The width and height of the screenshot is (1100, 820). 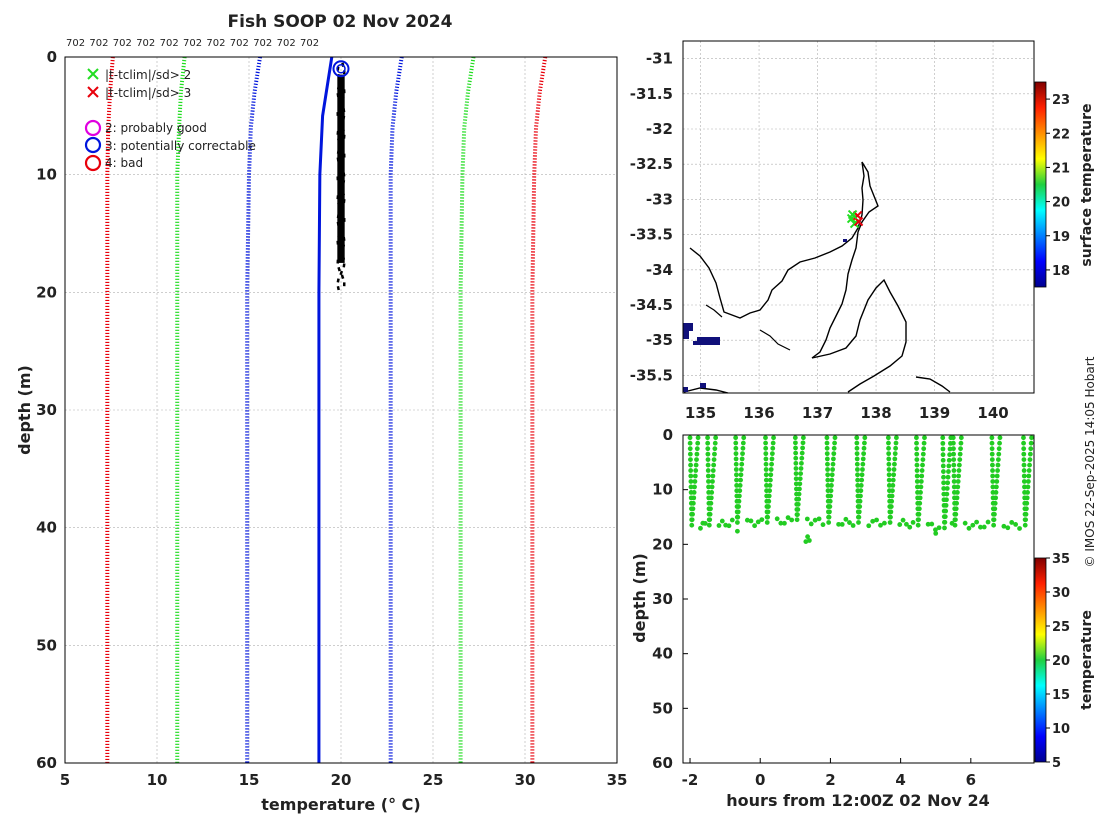 What do you see at coordinates (286, 43) in the screenshot?
I see `cast-label: 702` at bounding box center [286, 43].